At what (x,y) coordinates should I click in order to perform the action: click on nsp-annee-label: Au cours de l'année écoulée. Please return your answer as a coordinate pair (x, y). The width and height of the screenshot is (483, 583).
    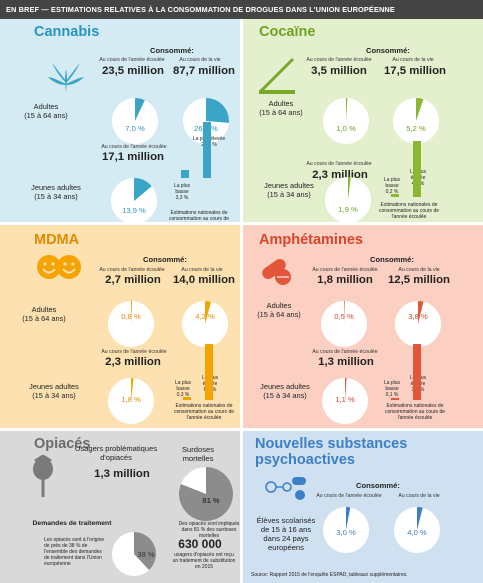
    Looking at the image, I should click on (349, 496).